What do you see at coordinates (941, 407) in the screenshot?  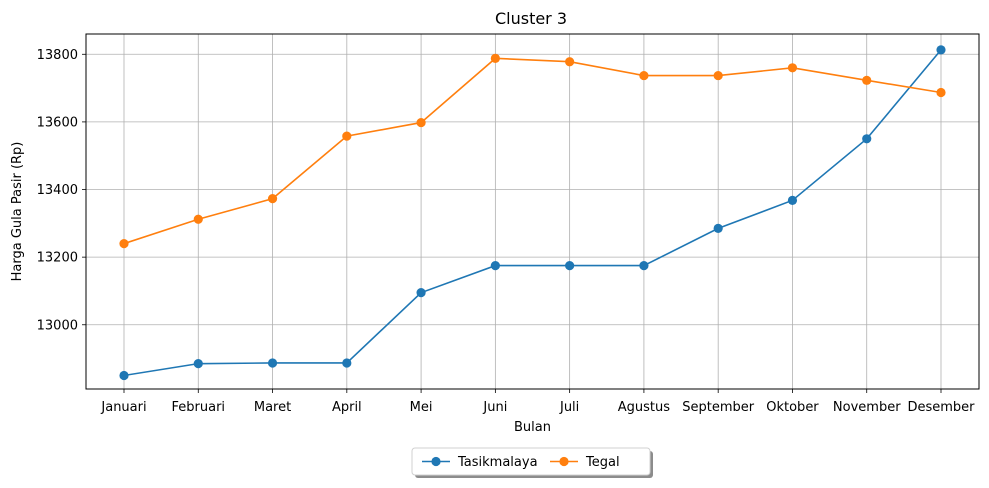 I see `x-tick-label: Desember` at bounding box center [941, 407].